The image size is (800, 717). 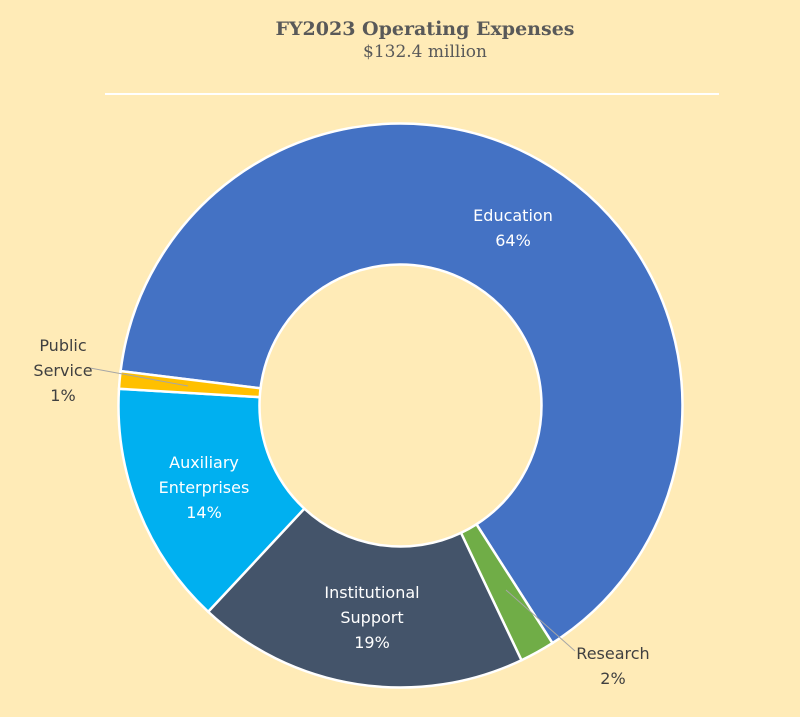 What do you see at coordinates (425, 29) in the screenshot?
I see `chart-title: FY2023 Operating Expenses` at bounding box center [425, 29].